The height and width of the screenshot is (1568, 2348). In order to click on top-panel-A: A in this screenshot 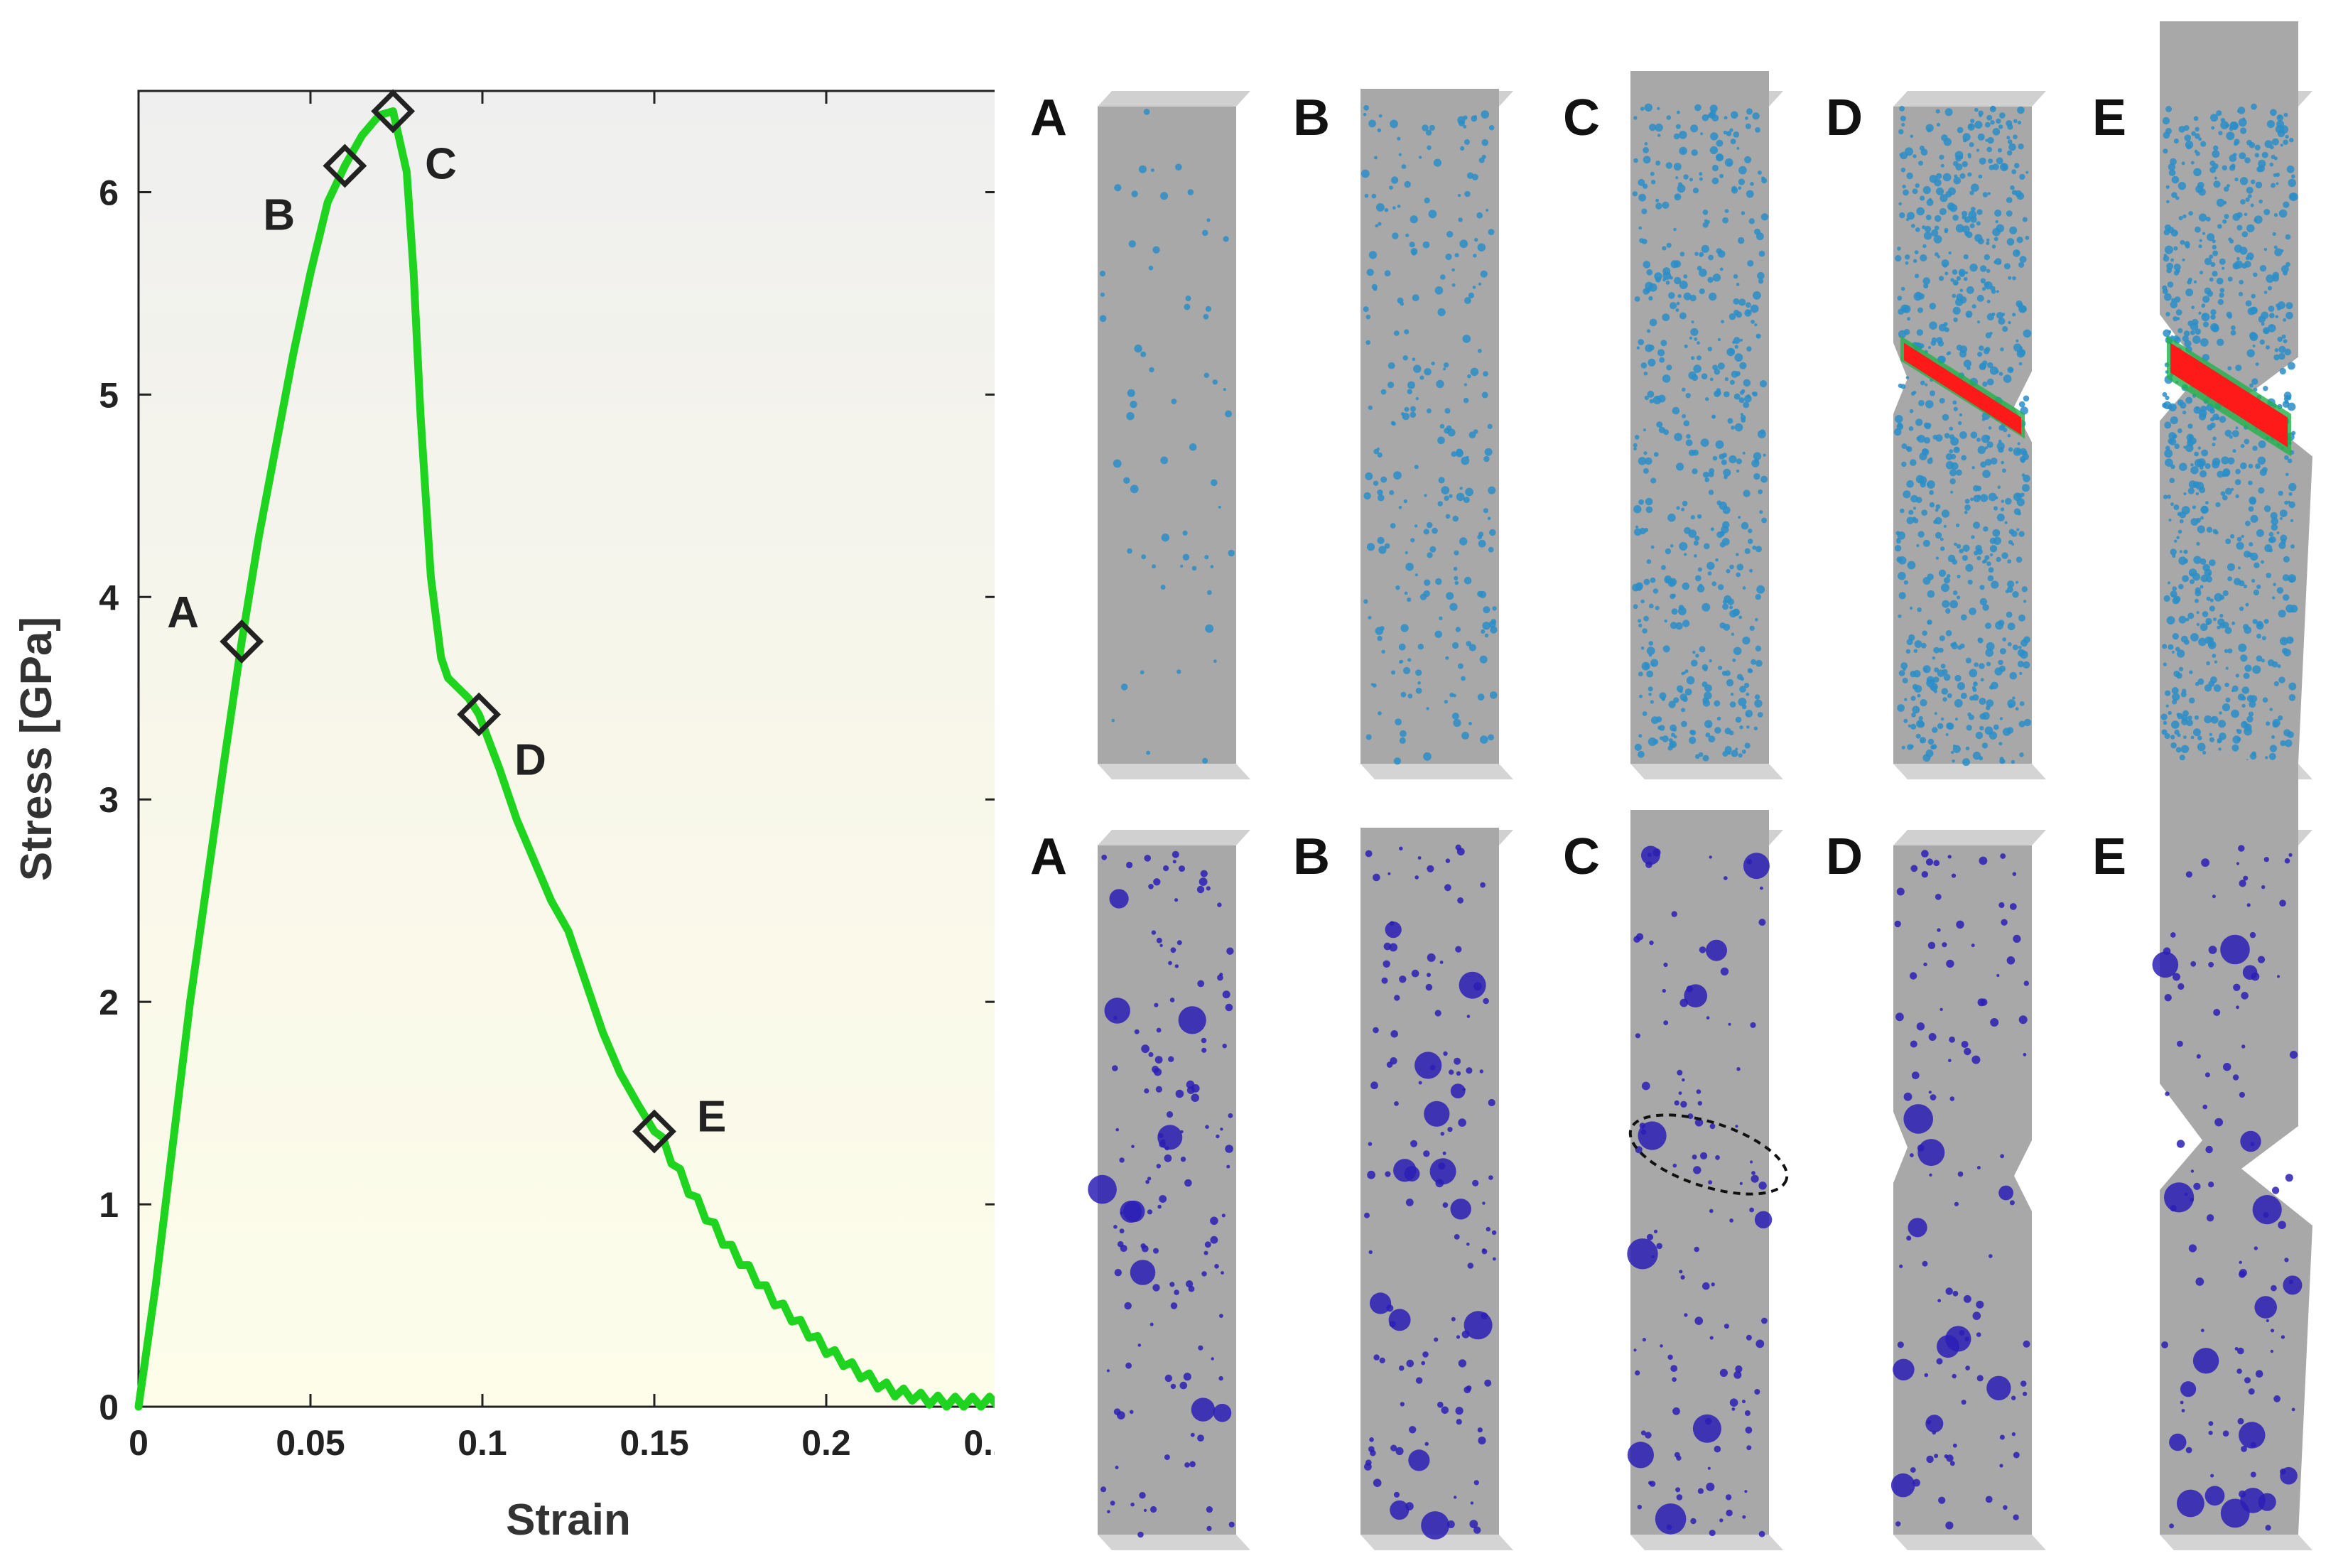, I will do `click(1140, 435)`.